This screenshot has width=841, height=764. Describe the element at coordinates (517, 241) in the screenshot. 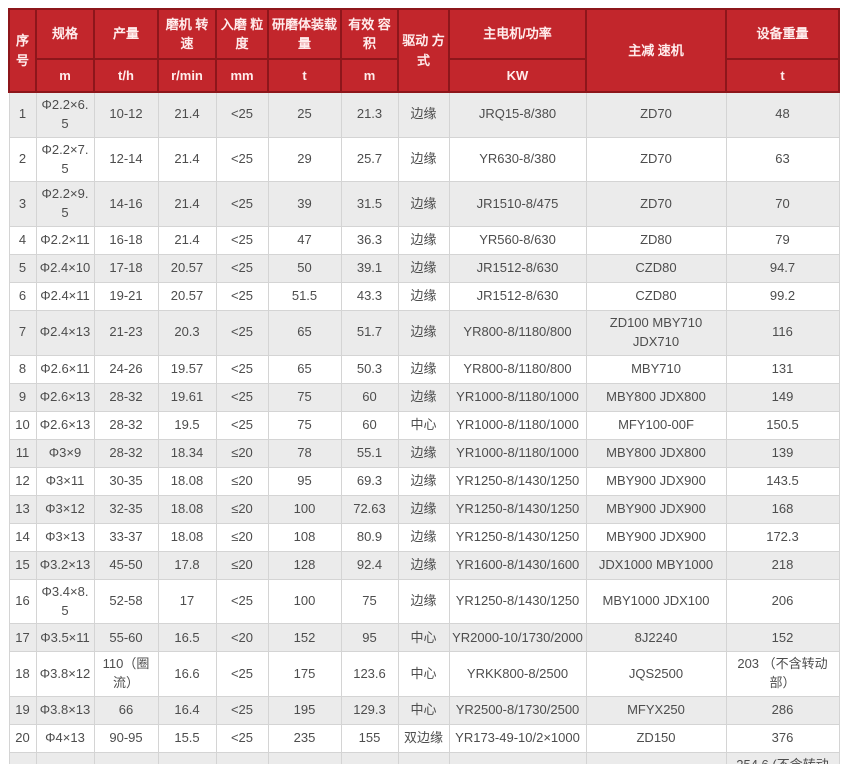

I see `cell-motor: YR560-8/630` at that location.